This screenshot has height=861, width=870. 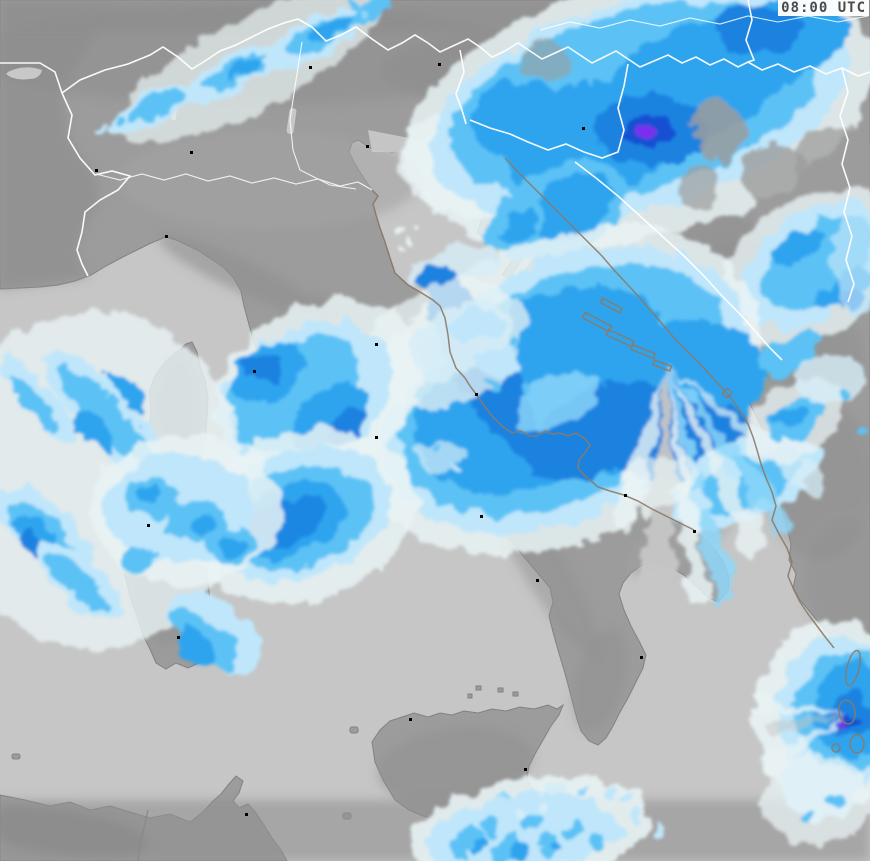 What do you see at coordinates (185, 510) in the screenshot?
I see `precip-north-sardinia` at bounding box center [185, 510].